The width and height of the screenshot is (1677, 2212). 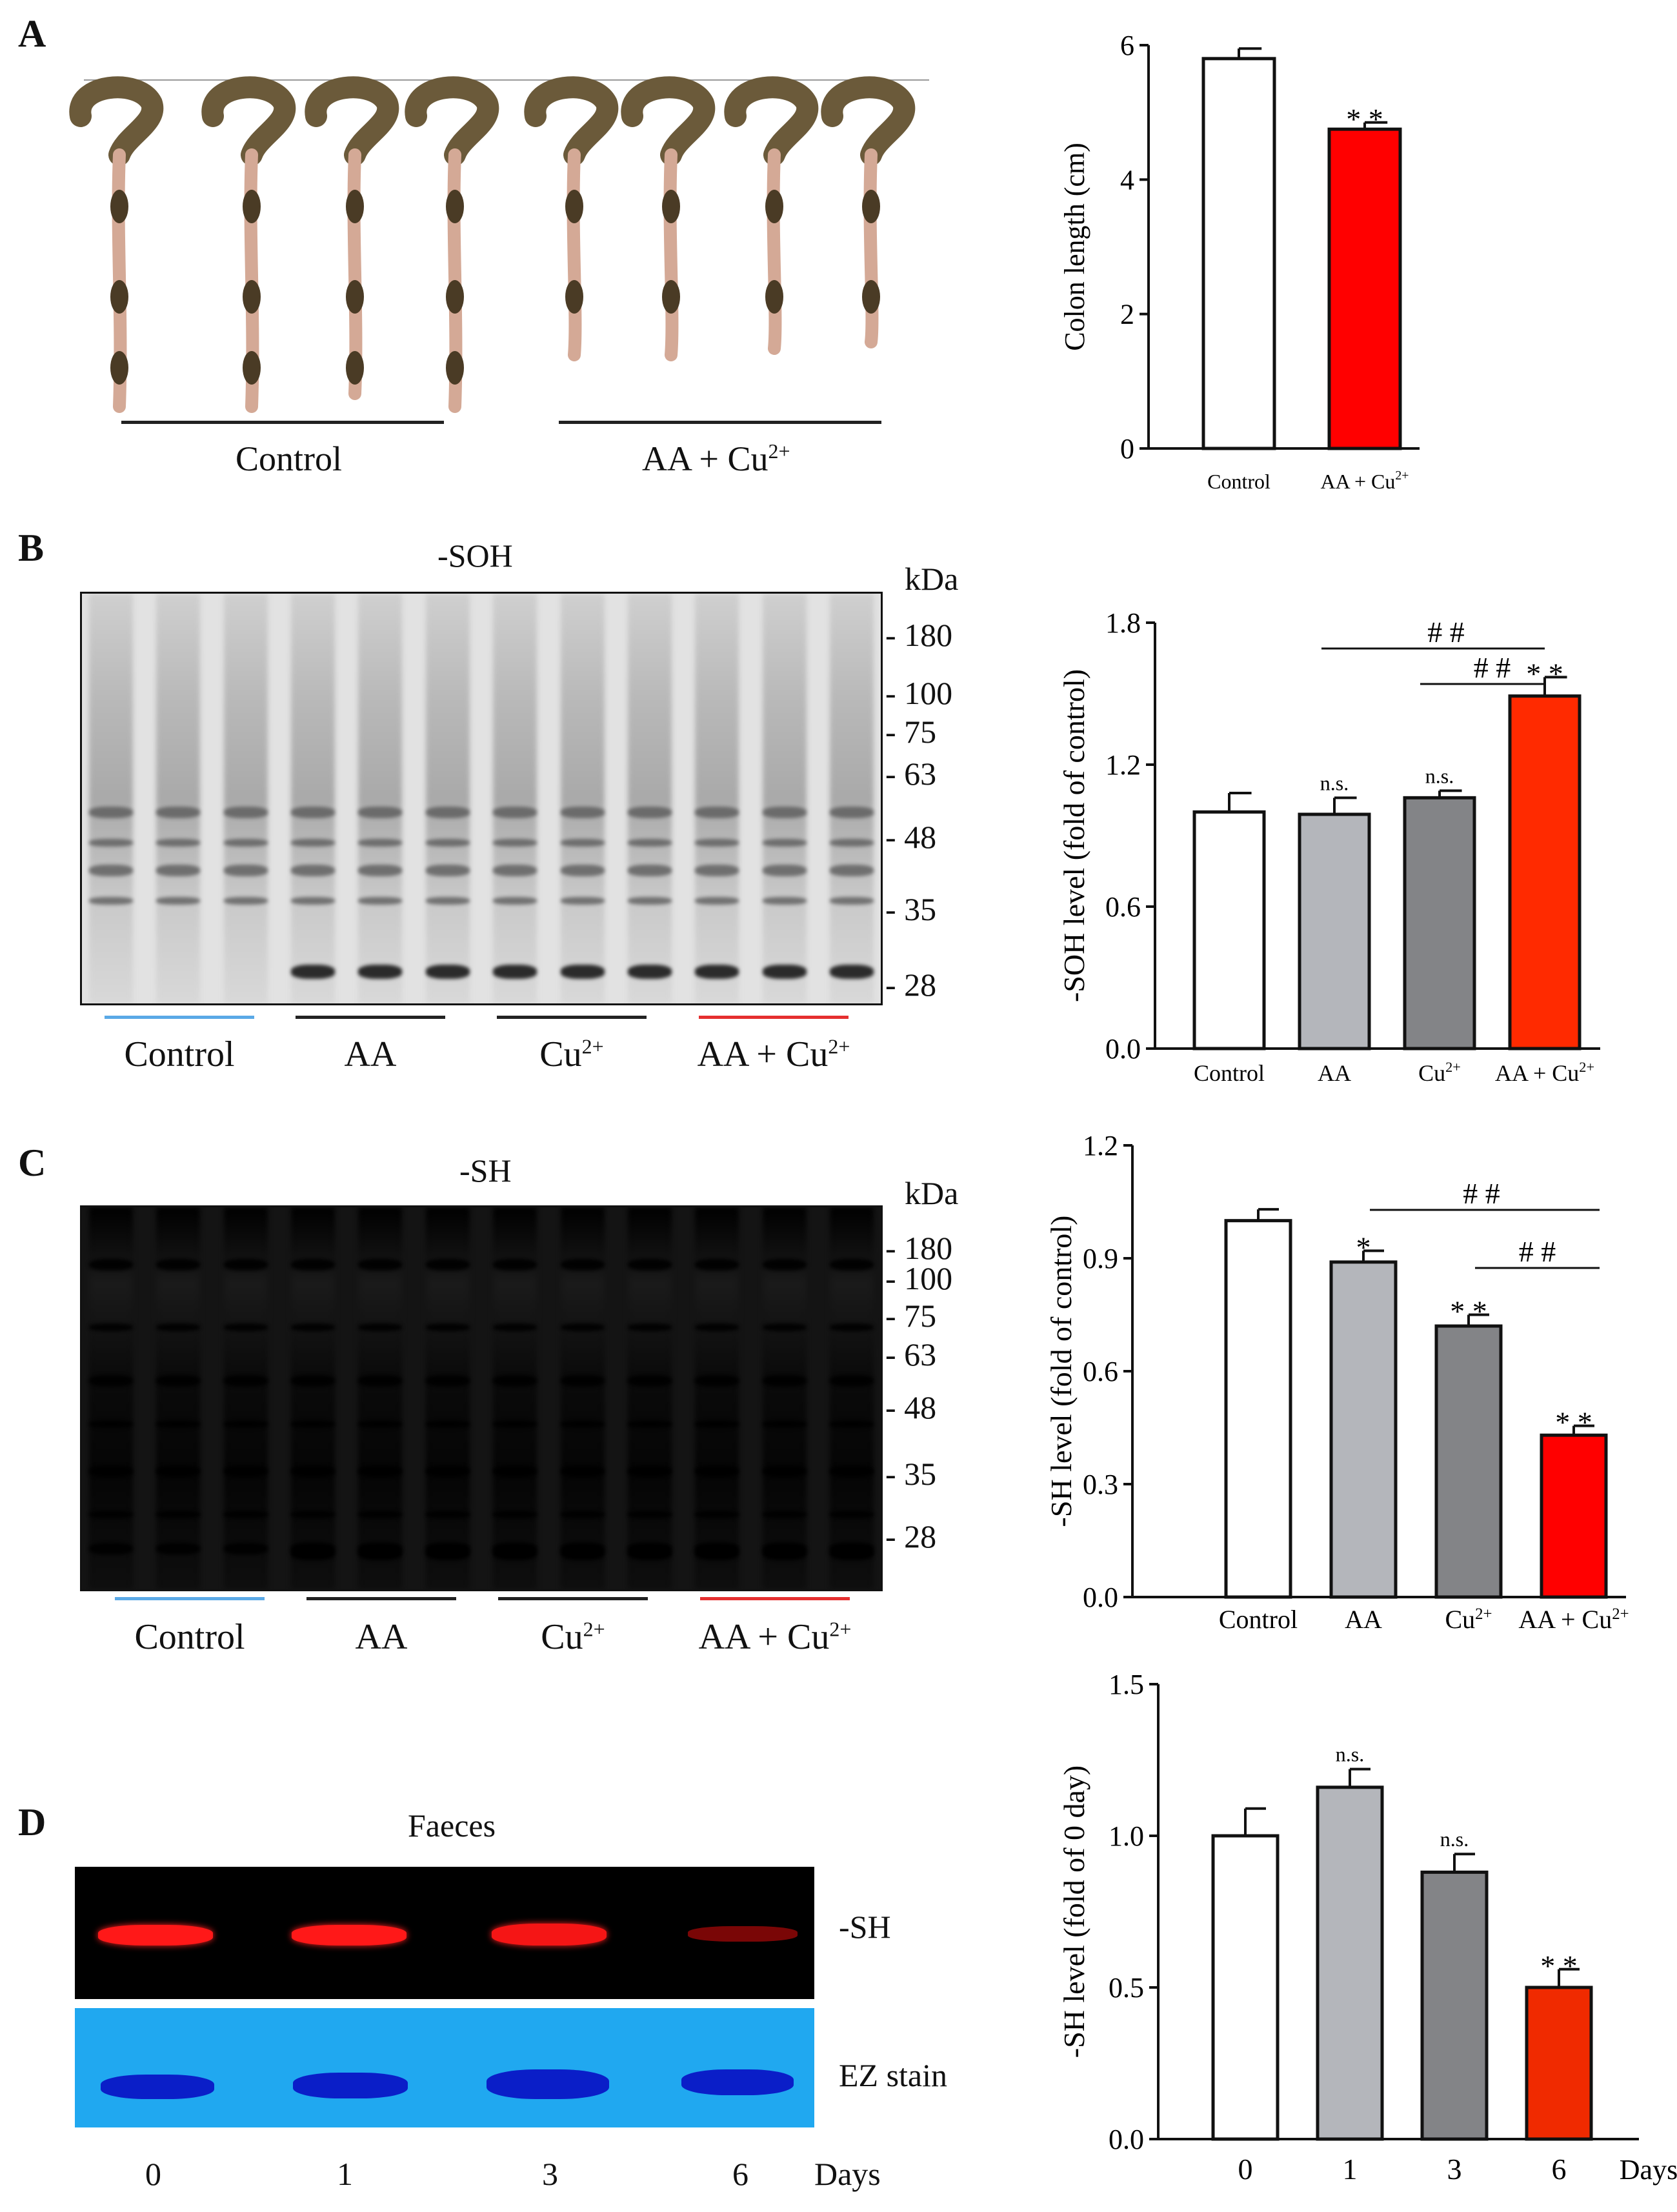 What do you see at coordinates (1100, 1145) in the screenshot?
I see `y-tick-label: 1.2` at bounding box center [1100, 1145].